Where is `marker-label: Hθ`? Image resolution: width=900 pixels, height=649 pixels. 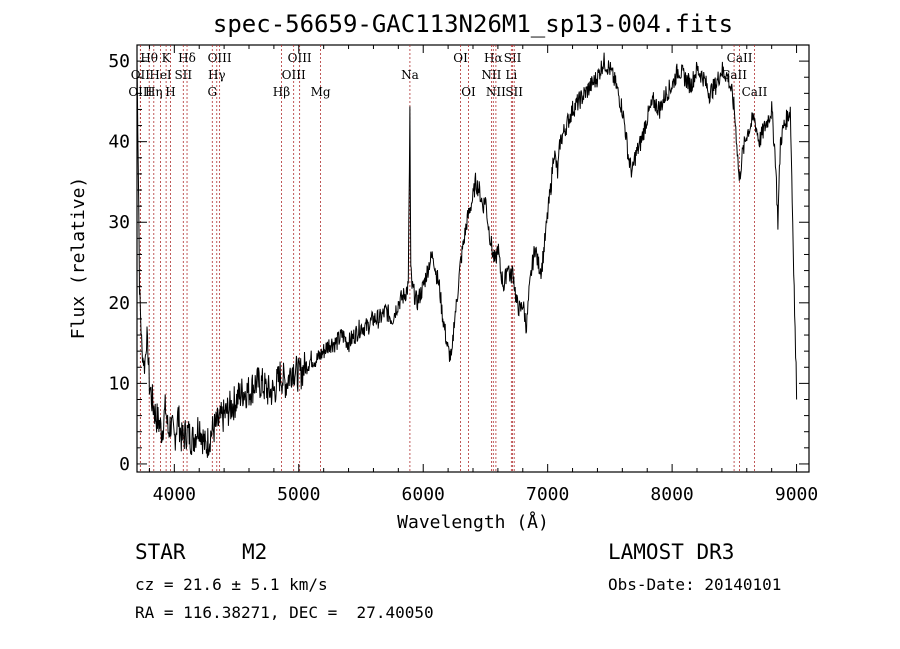
marker-label: Hθ is located at coordinates (149, 58).